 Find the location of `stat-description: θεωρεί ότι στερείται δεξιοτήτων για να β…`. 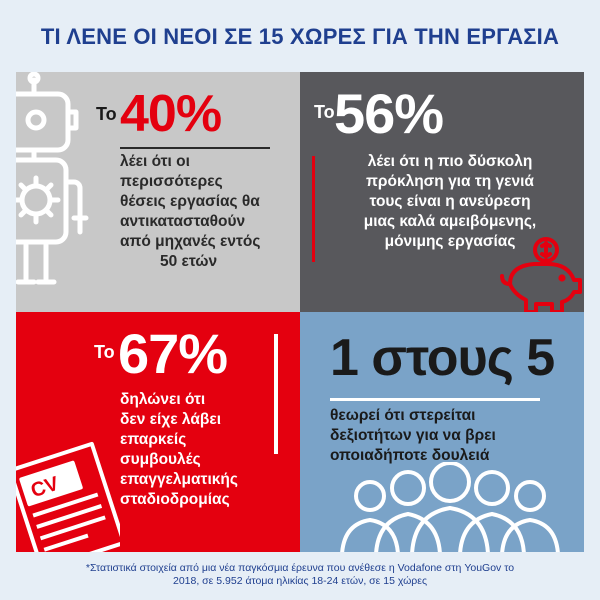

stat-description: θεωρεί ότι στερείται δεξιοτήτων για να β… is located at coordinates (455, 436).